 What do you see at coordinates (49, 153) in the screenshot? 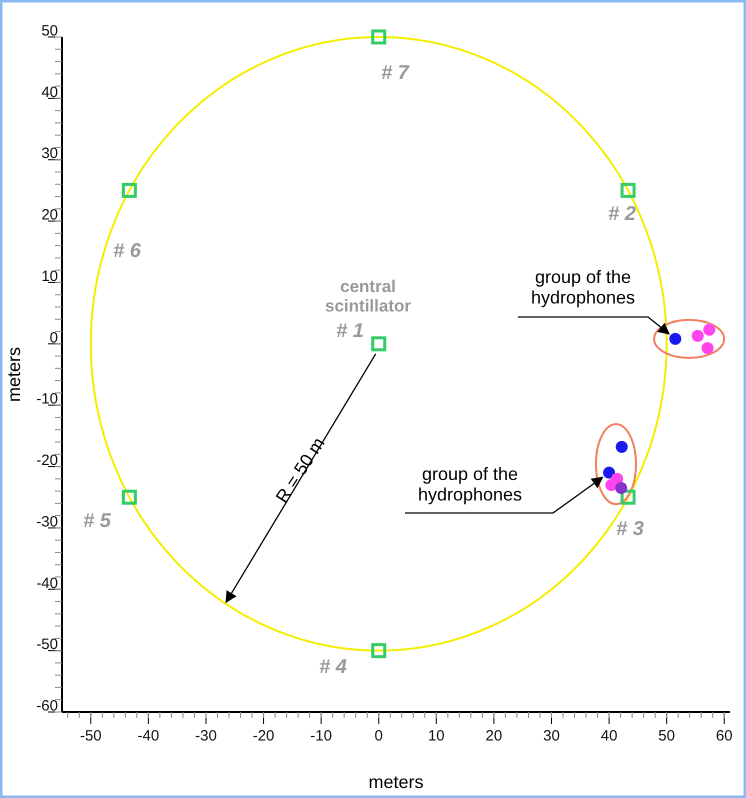
I see `y-tick-label: 30` at bounding box center [49, 153].